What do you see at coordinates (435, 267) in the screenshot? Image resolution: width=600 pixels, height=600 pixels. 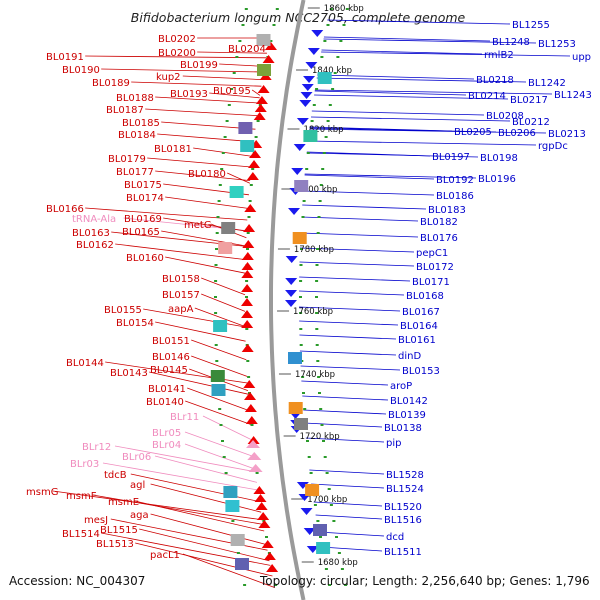 I see `gene-label: BL0172` at bounding box center [435, 267].